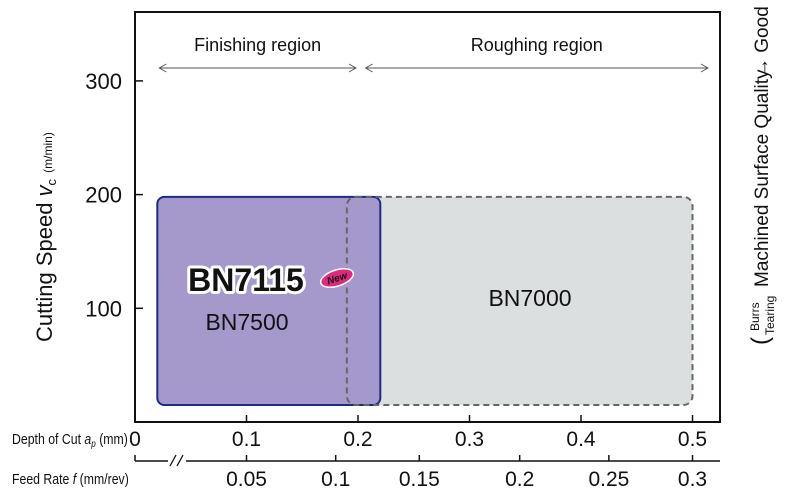 The image size is (800, 500). I want to click on new-badge: New, so click(337, 278).